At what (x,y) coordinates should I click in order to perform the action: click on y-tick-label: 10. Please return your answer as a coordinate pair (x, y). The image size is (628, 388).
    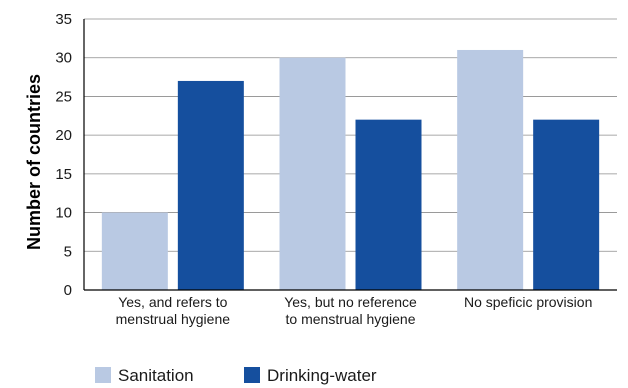
    Looking at the image, I should click on (63, 213).